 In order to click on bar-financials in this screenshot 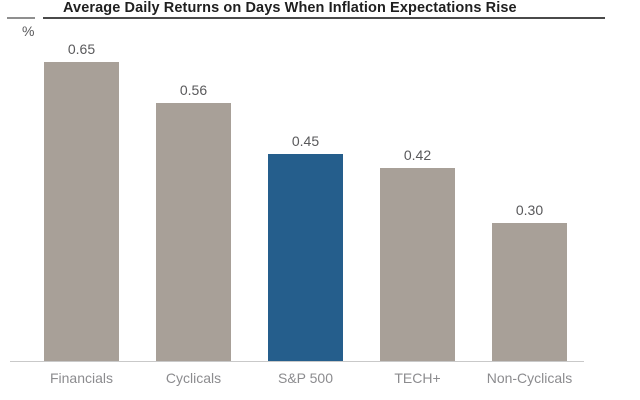, I will do `click(81, 211)`.